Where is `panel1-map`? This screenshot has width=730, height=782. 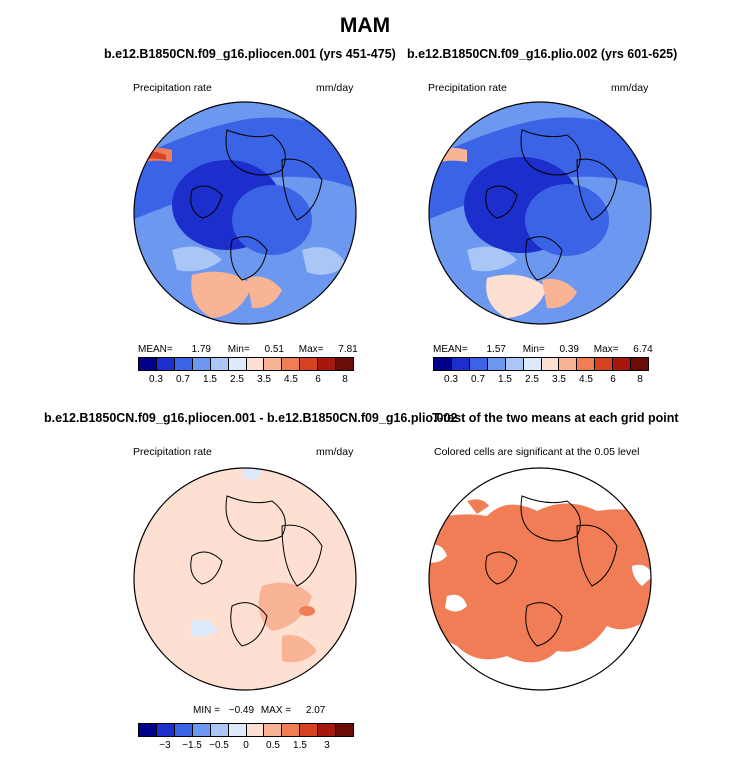 panel1-map is located at coordinates (245, 213).